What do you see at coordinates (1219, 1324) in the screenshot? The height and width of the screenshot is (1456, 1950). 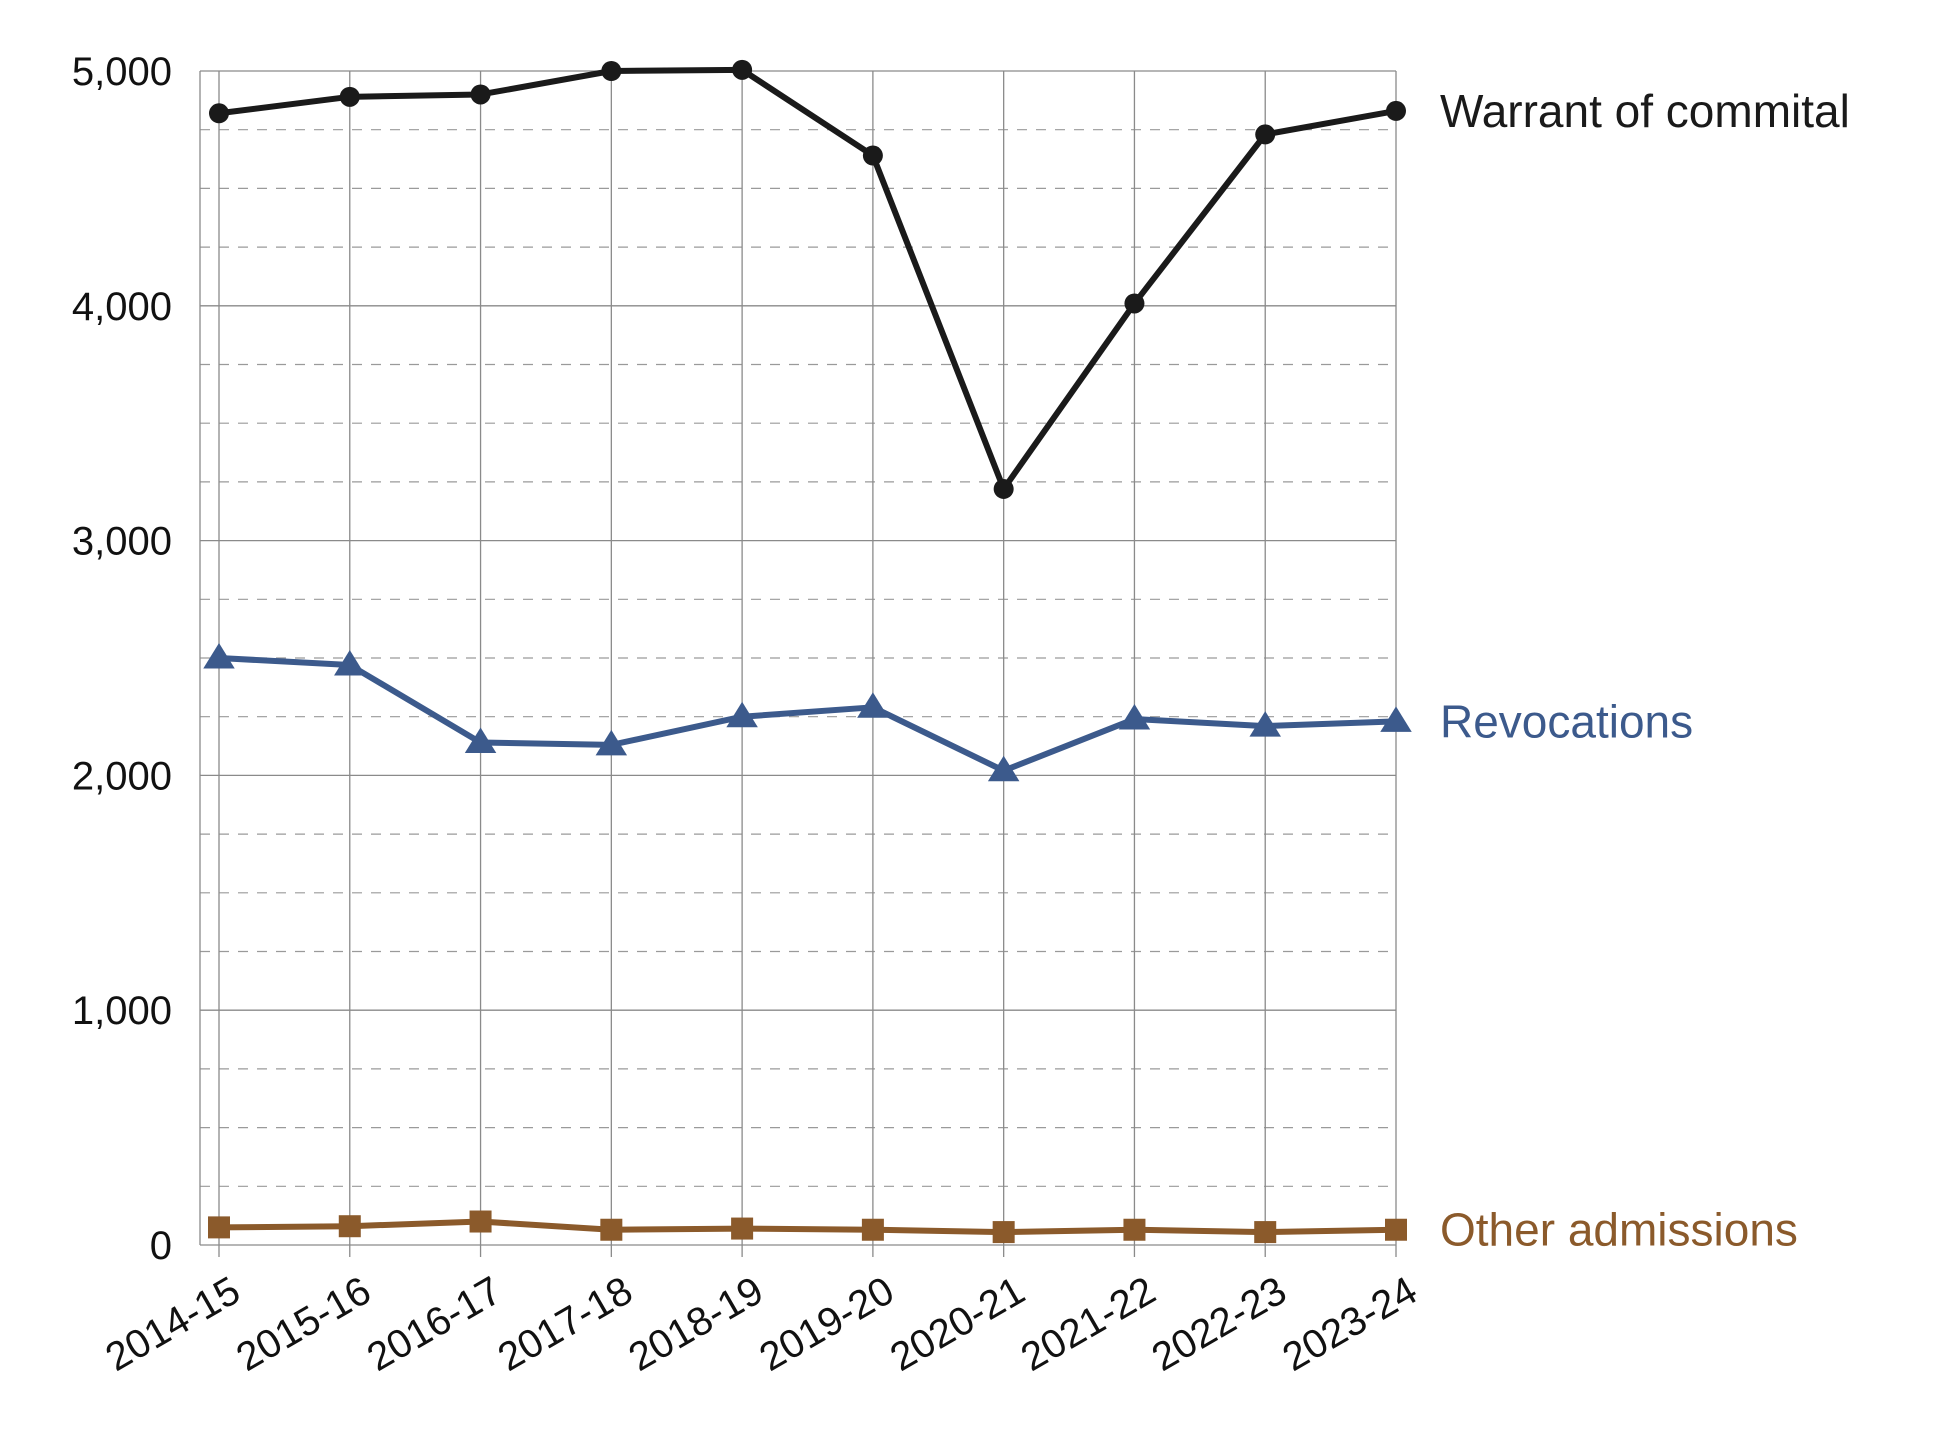 I see `x-tick-label: 2022-23` at bounding box center [1219, 1324].